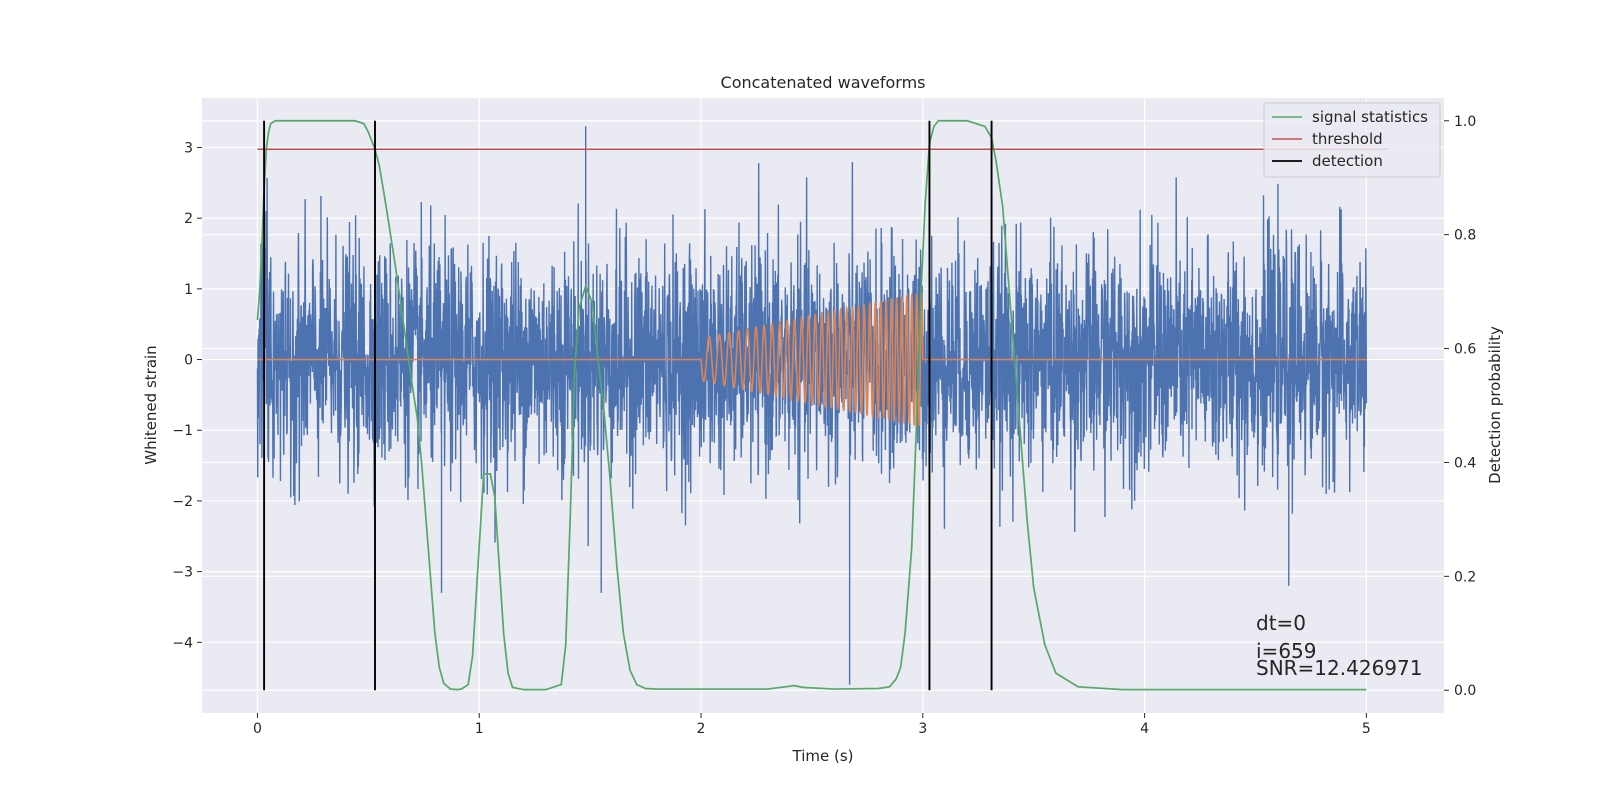 This screenshot has width=1600, height=800. What do you see at coordinates (151, 404) in the screenshot?
I see `y-axis-label-left: Whitened strain` at bounding box center [151, 404].